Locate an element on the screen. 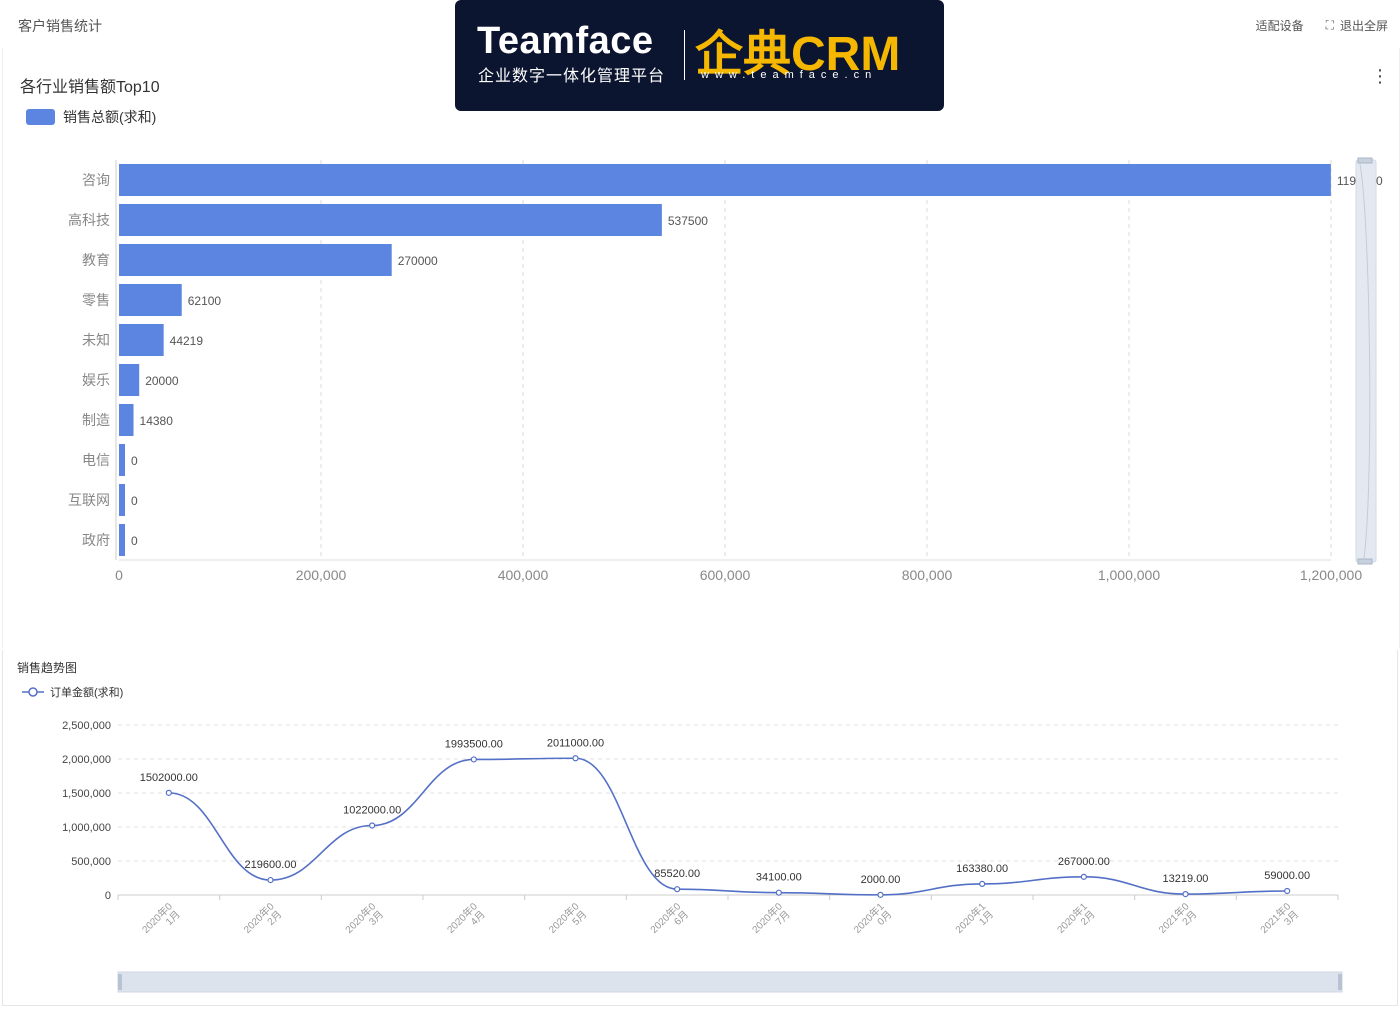 The width and height of the screenshot is (1400, 1010). data-value-label: 1022000.00 is located at coordinates (372, 811).